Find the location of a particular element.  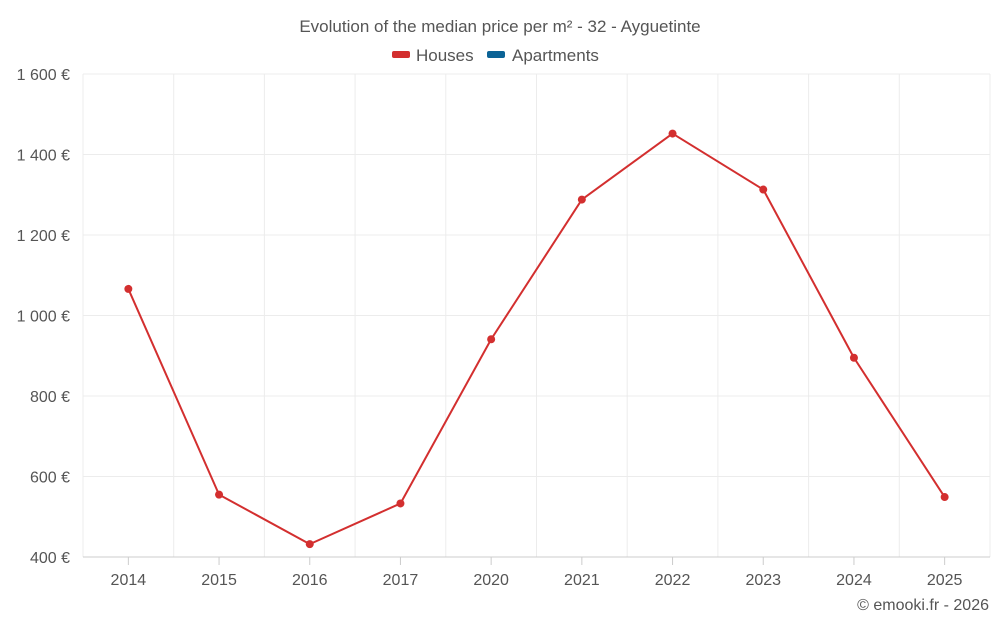

data-point-houses-2016 is located at coordinates (309, 544).